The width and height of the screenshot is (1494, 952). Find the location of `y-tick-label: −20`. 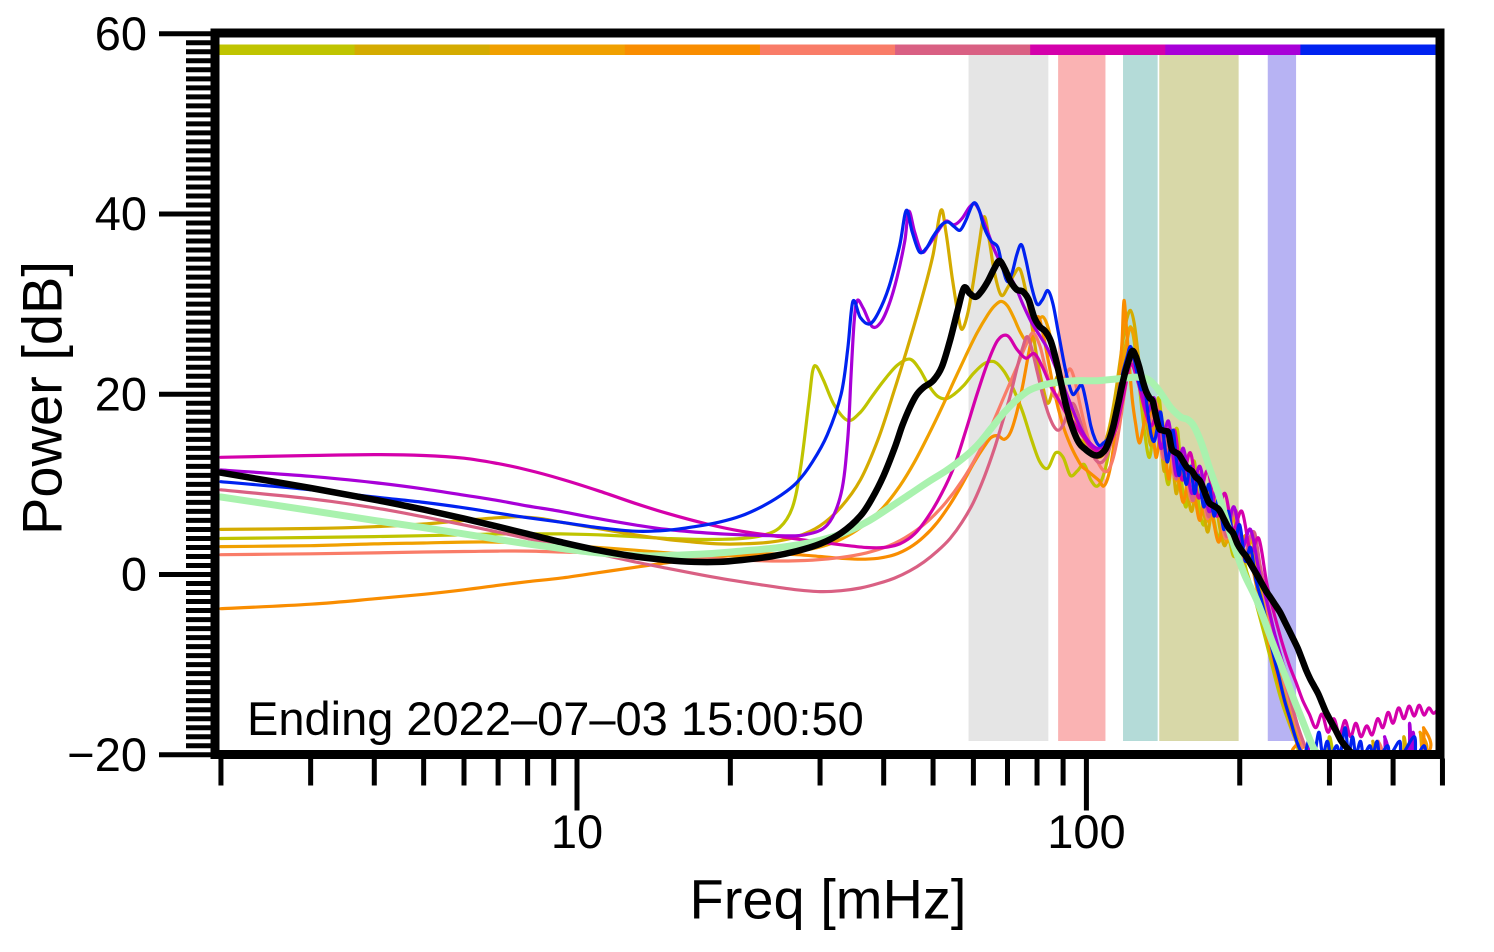

y-tick-label: −20 is located at coordinates (107, 754).